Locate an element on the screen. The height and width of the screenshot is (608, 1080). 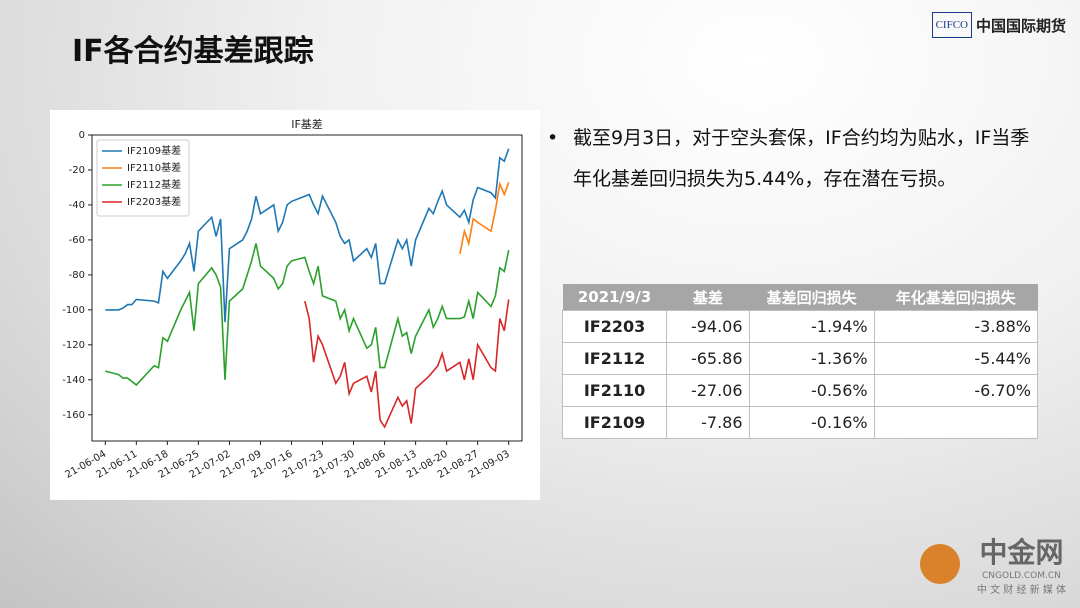
legend-label: IF2203基差 is located at coordinates (154, 201).